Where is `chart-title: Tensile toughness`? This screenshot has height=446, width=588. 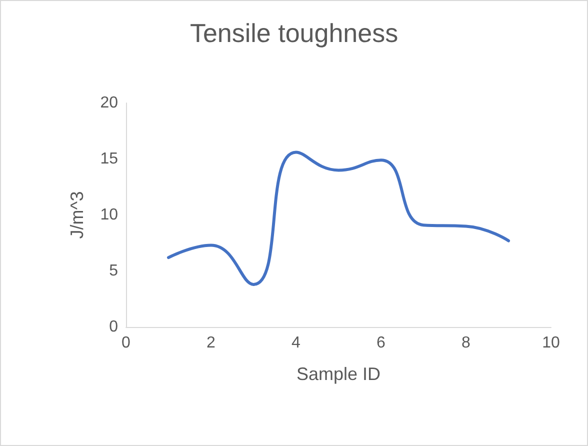 chart-title: Tensile toughness is located at coordinates (294, 33).